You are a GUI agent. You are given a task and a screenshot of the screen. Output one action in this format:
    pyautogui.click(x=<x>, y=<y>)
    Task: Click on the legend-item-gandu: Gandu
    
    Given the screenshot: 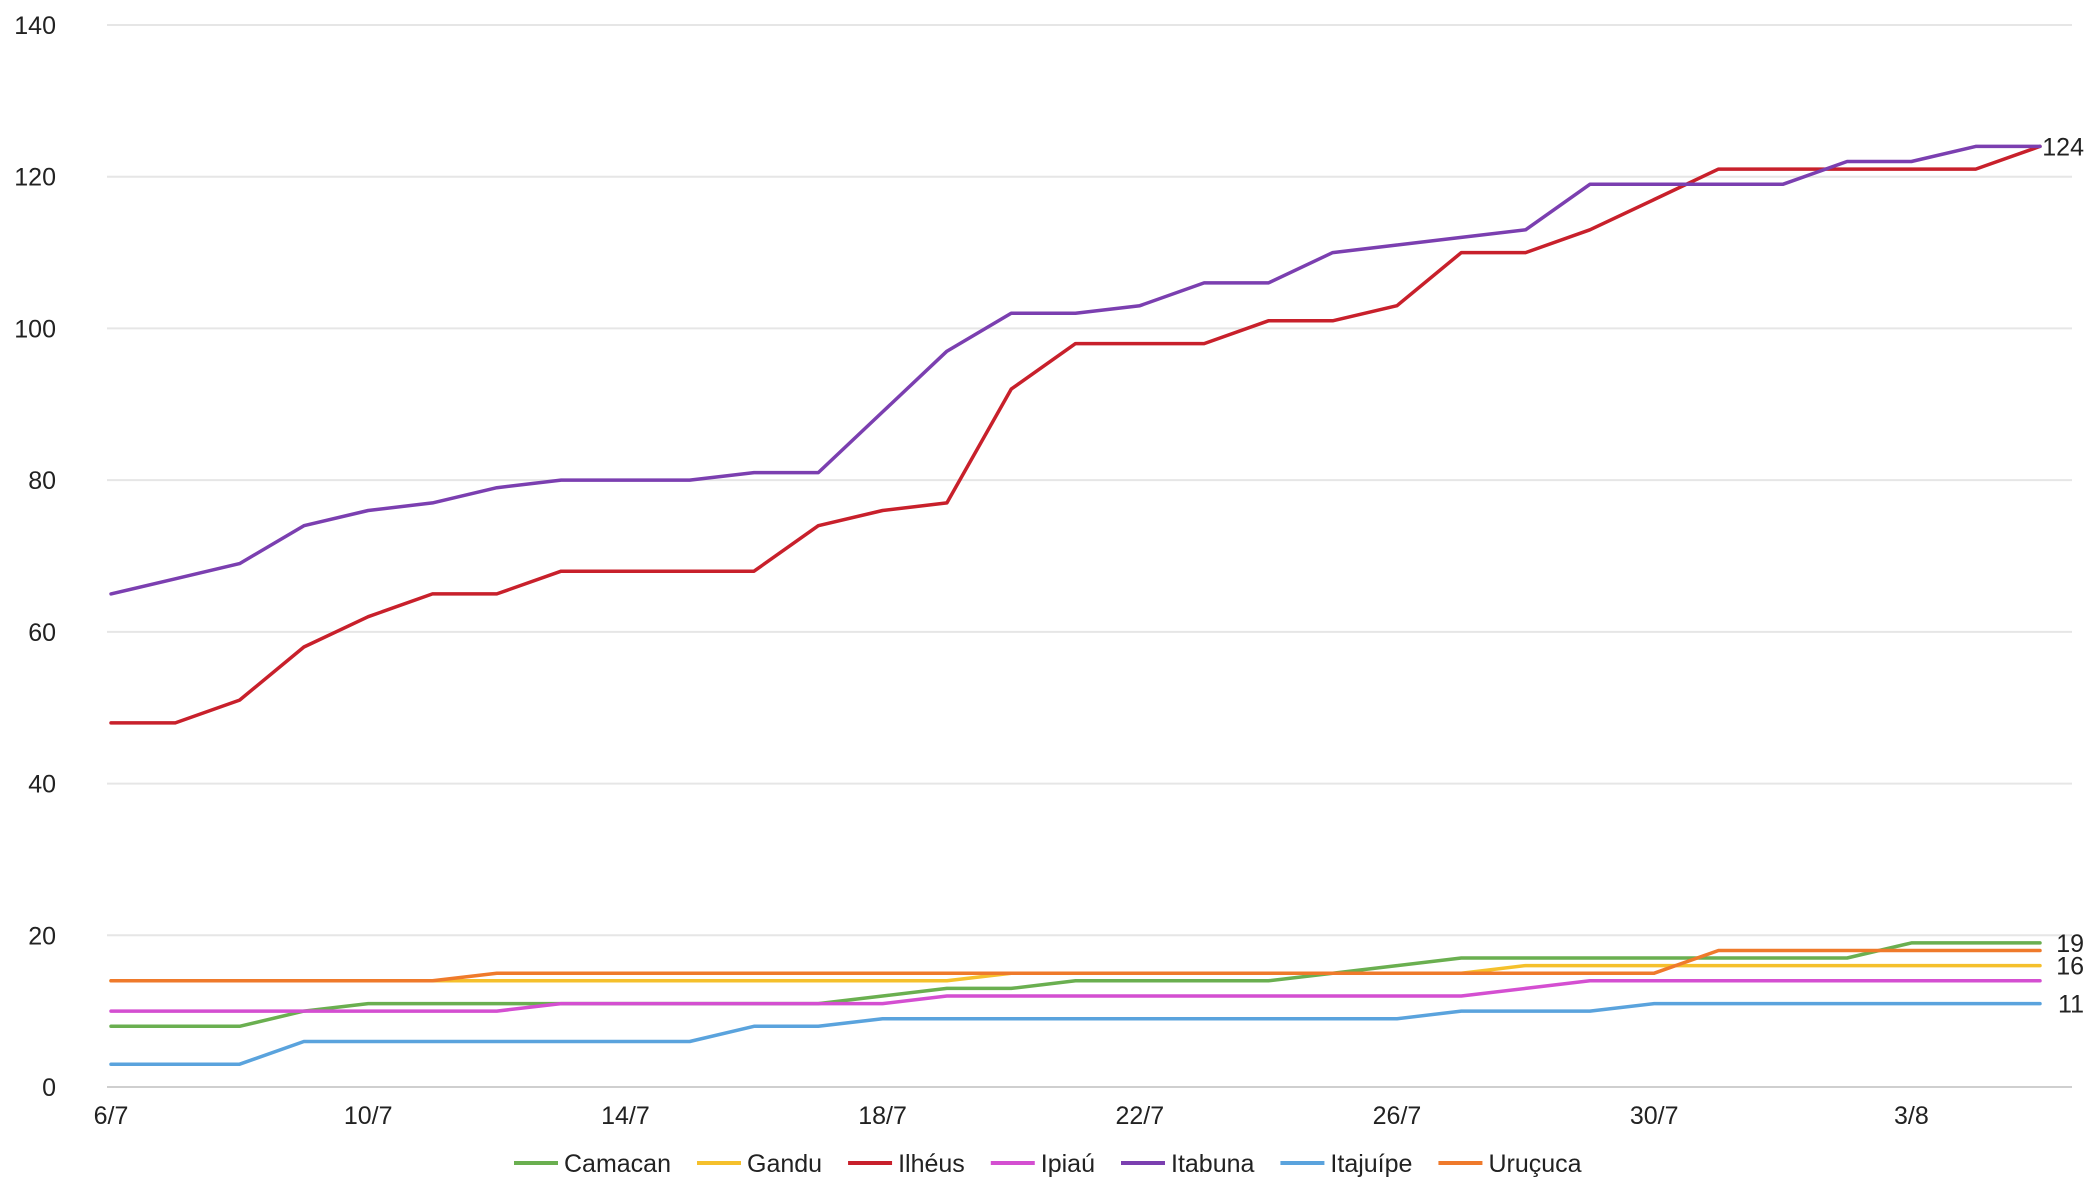 What is the action you would take?
    pyautogui.click(x=759, y=1164)
    